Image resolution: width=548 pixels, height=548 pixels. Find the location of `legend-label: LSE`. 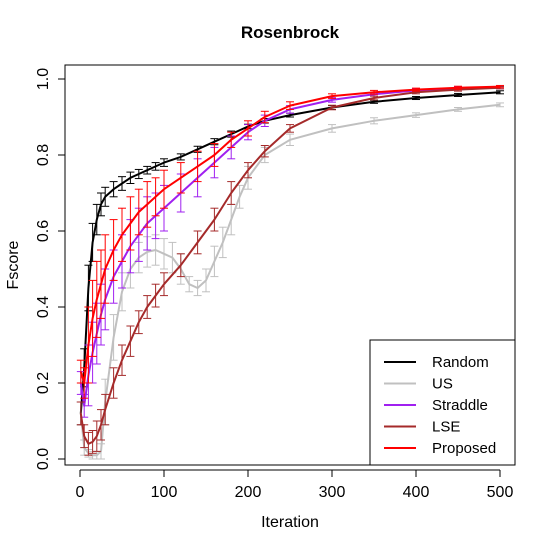

legend-label: LSE is located at coordinates (446, 427).